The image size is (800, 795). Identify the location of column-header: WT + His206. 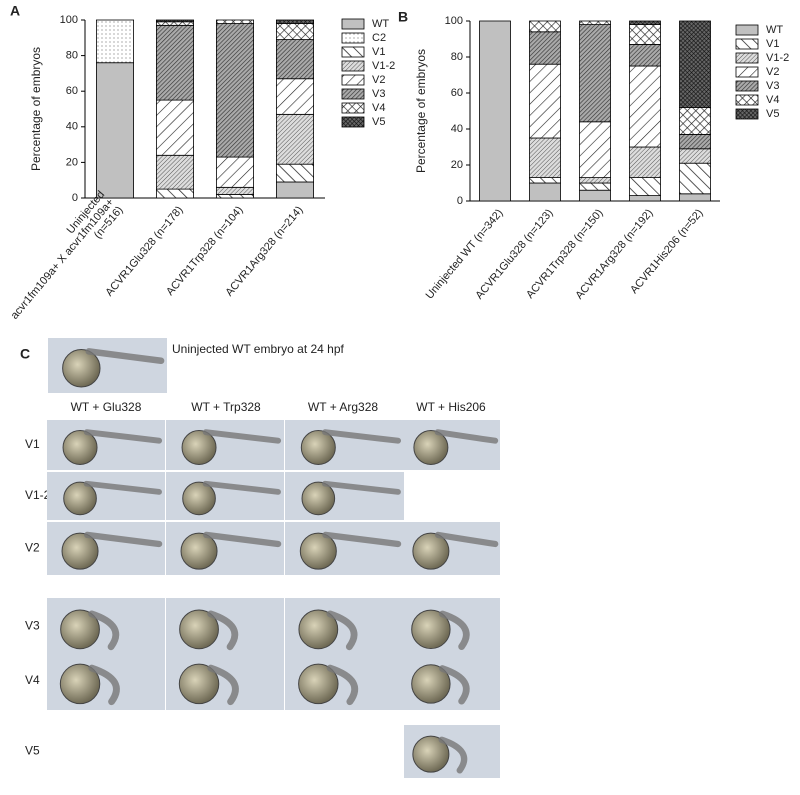
(451, 407).